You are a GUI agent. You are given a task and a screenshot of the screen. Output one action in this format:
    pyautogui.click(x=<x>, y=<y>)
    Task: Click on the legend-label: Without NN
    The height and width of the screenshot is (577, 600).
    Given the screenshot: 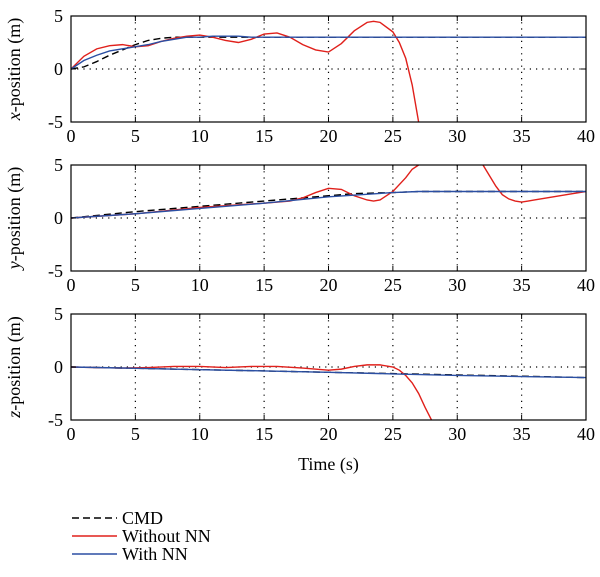 What is the action you would take?
    pyautogui.click(x=166, y=536)
    